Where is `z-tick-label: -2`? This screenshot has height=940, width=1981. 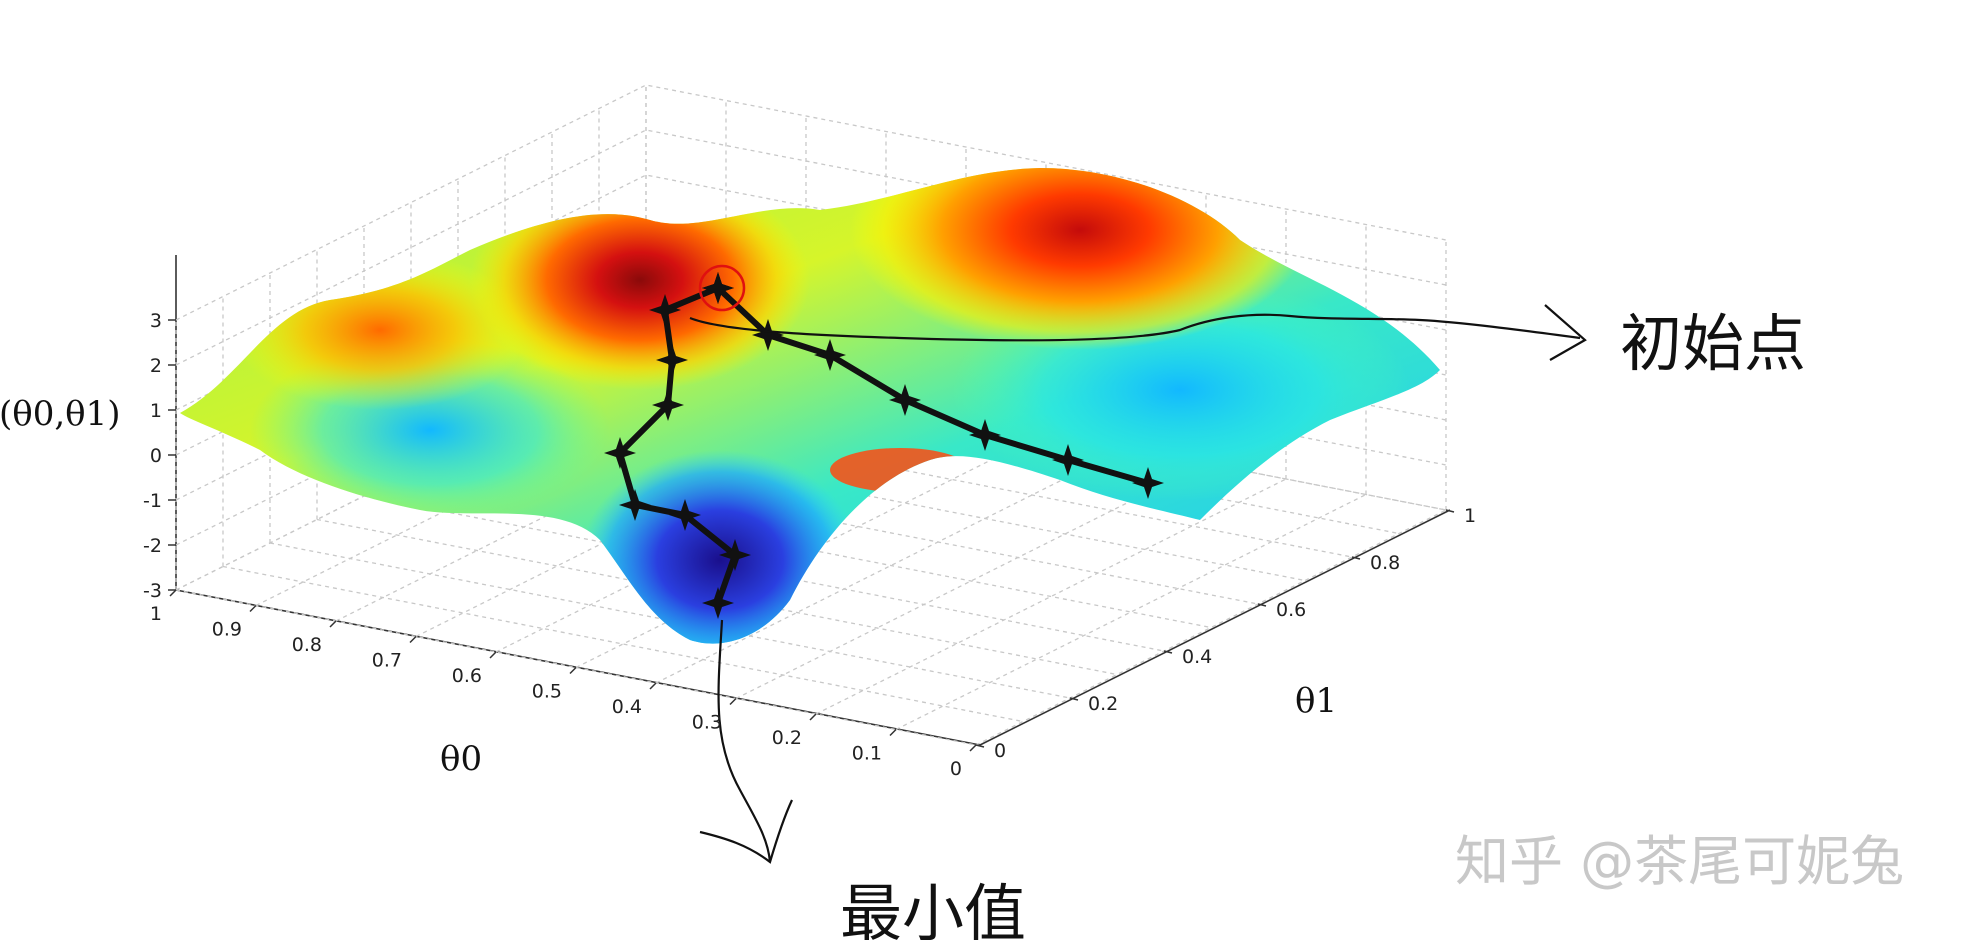
z-tick-label: -2 is located at coordinates (152, 546).